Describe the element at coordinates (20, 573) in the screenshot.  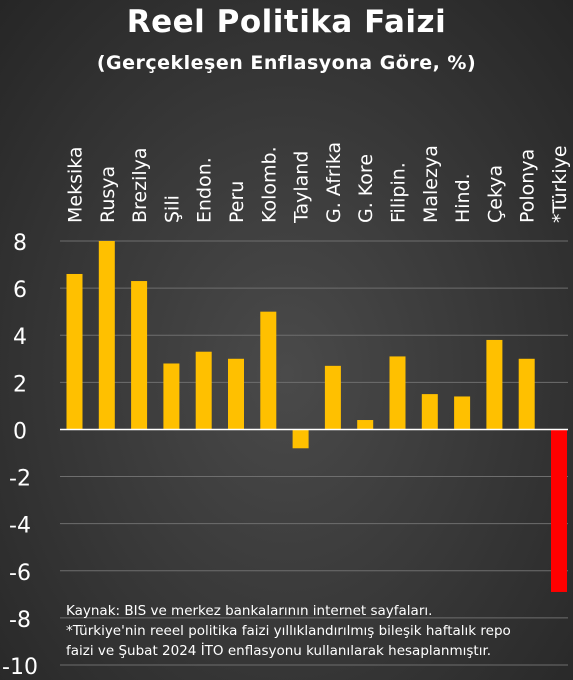
I see `y-tick-label: -6` at that location.